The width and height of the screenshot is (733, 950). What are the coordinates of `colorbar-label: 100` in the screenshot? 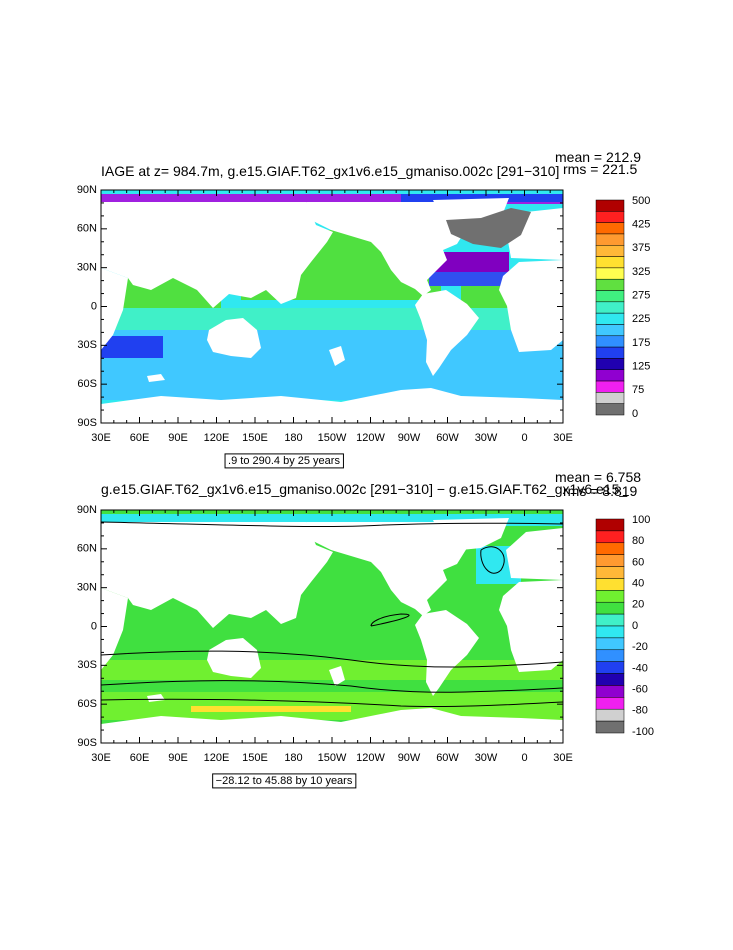 It's located at (641, 520).